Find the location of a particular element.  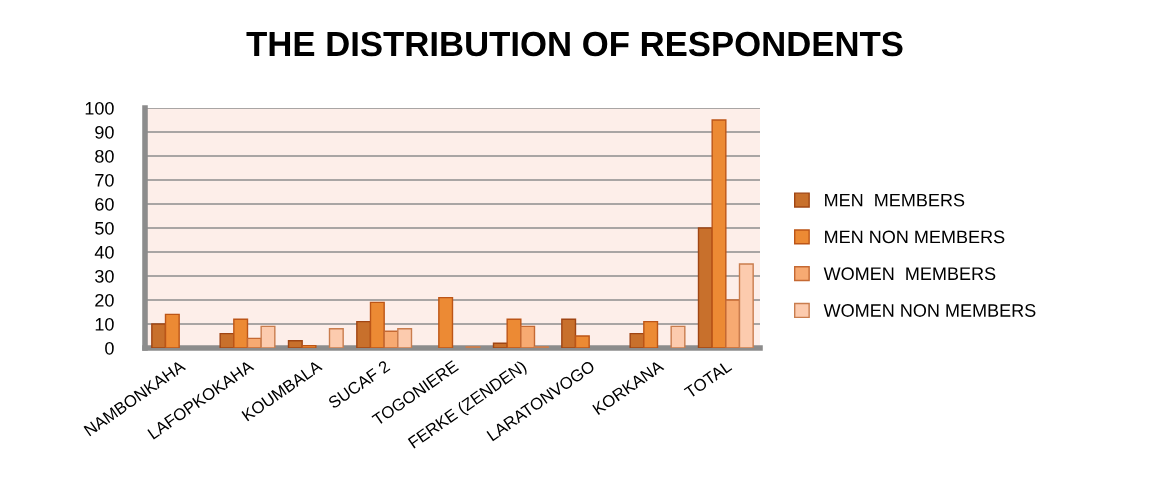

y-tick-label: 40 is located at coordinates (104, 252).